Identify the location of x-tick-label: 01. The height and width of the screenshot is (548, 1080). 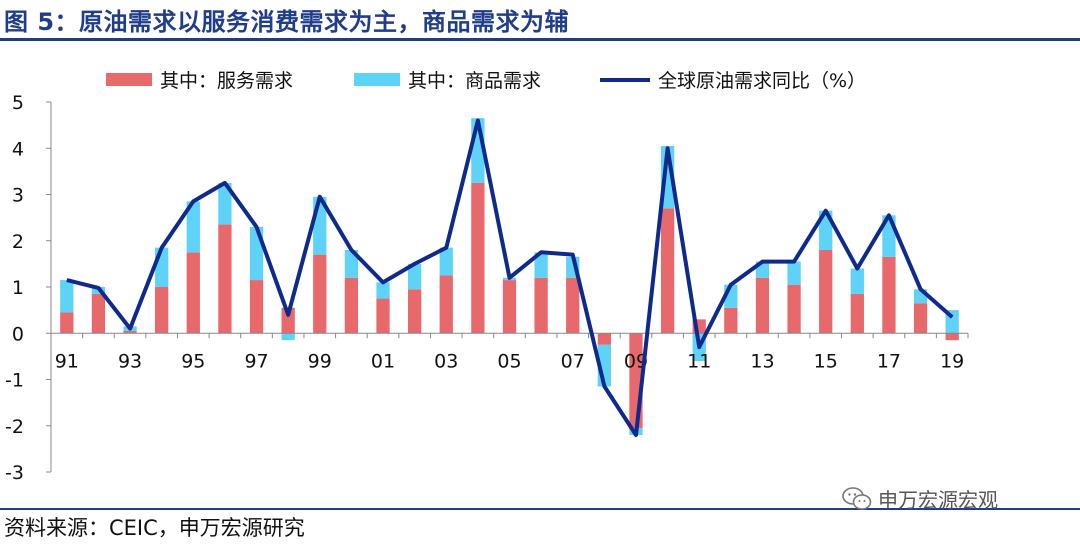
(383, 361).